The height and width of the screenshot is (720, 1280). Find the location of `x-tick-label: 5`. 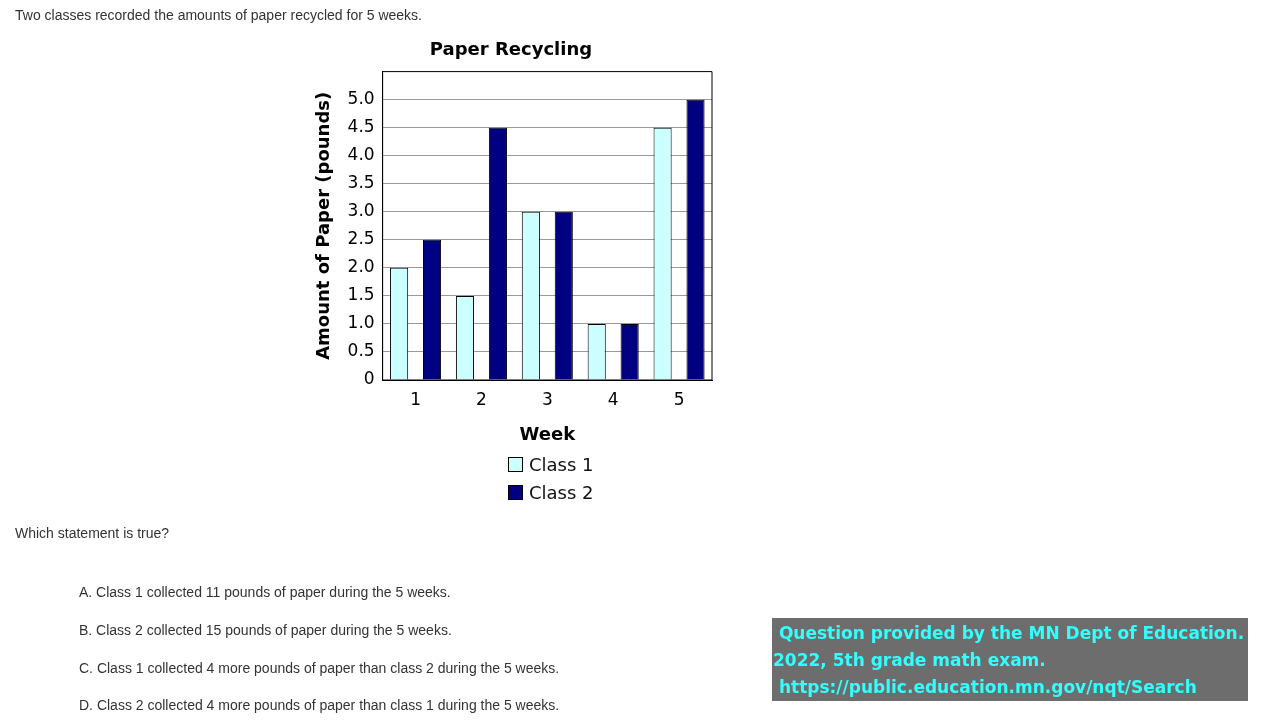

x-tick-label: 5 is located at coordinates (679, 398).